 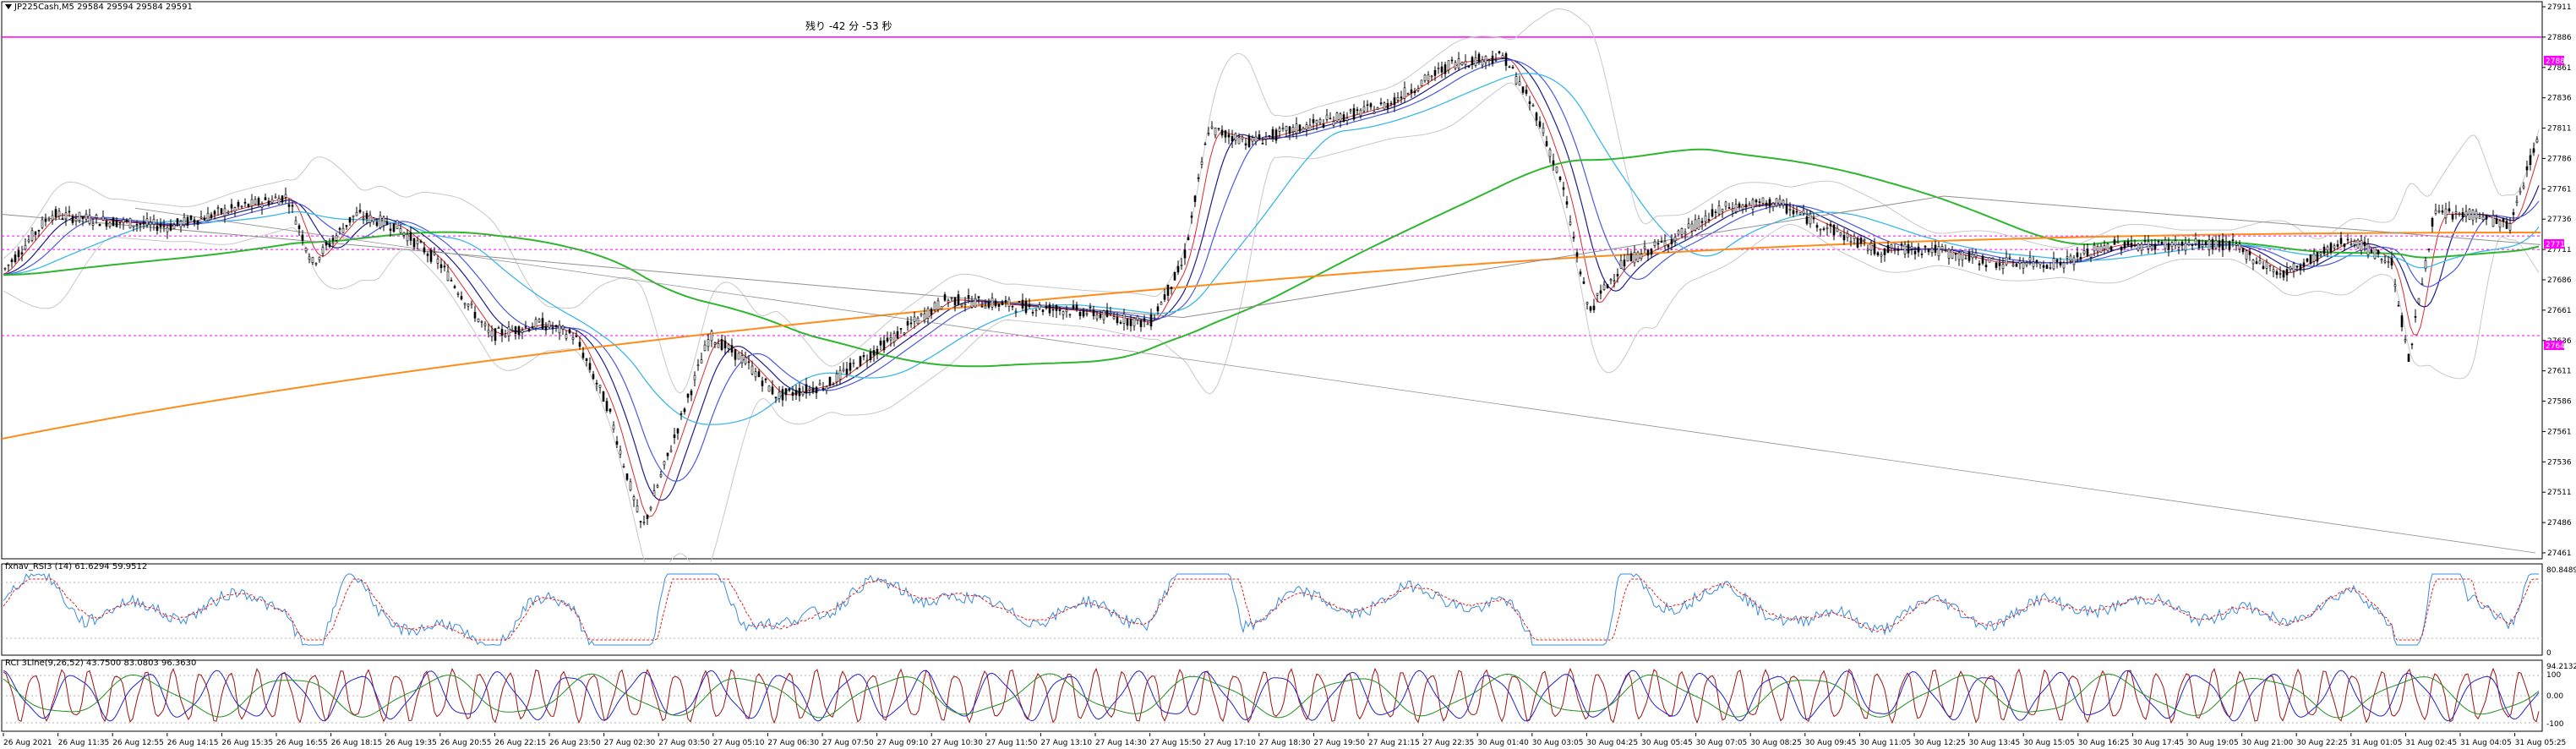 What do you see at coordinates (411, 743) in the screenshot?
I see `time-tick-label: 26 Aug 19:35` at bounding box center [411, 743].